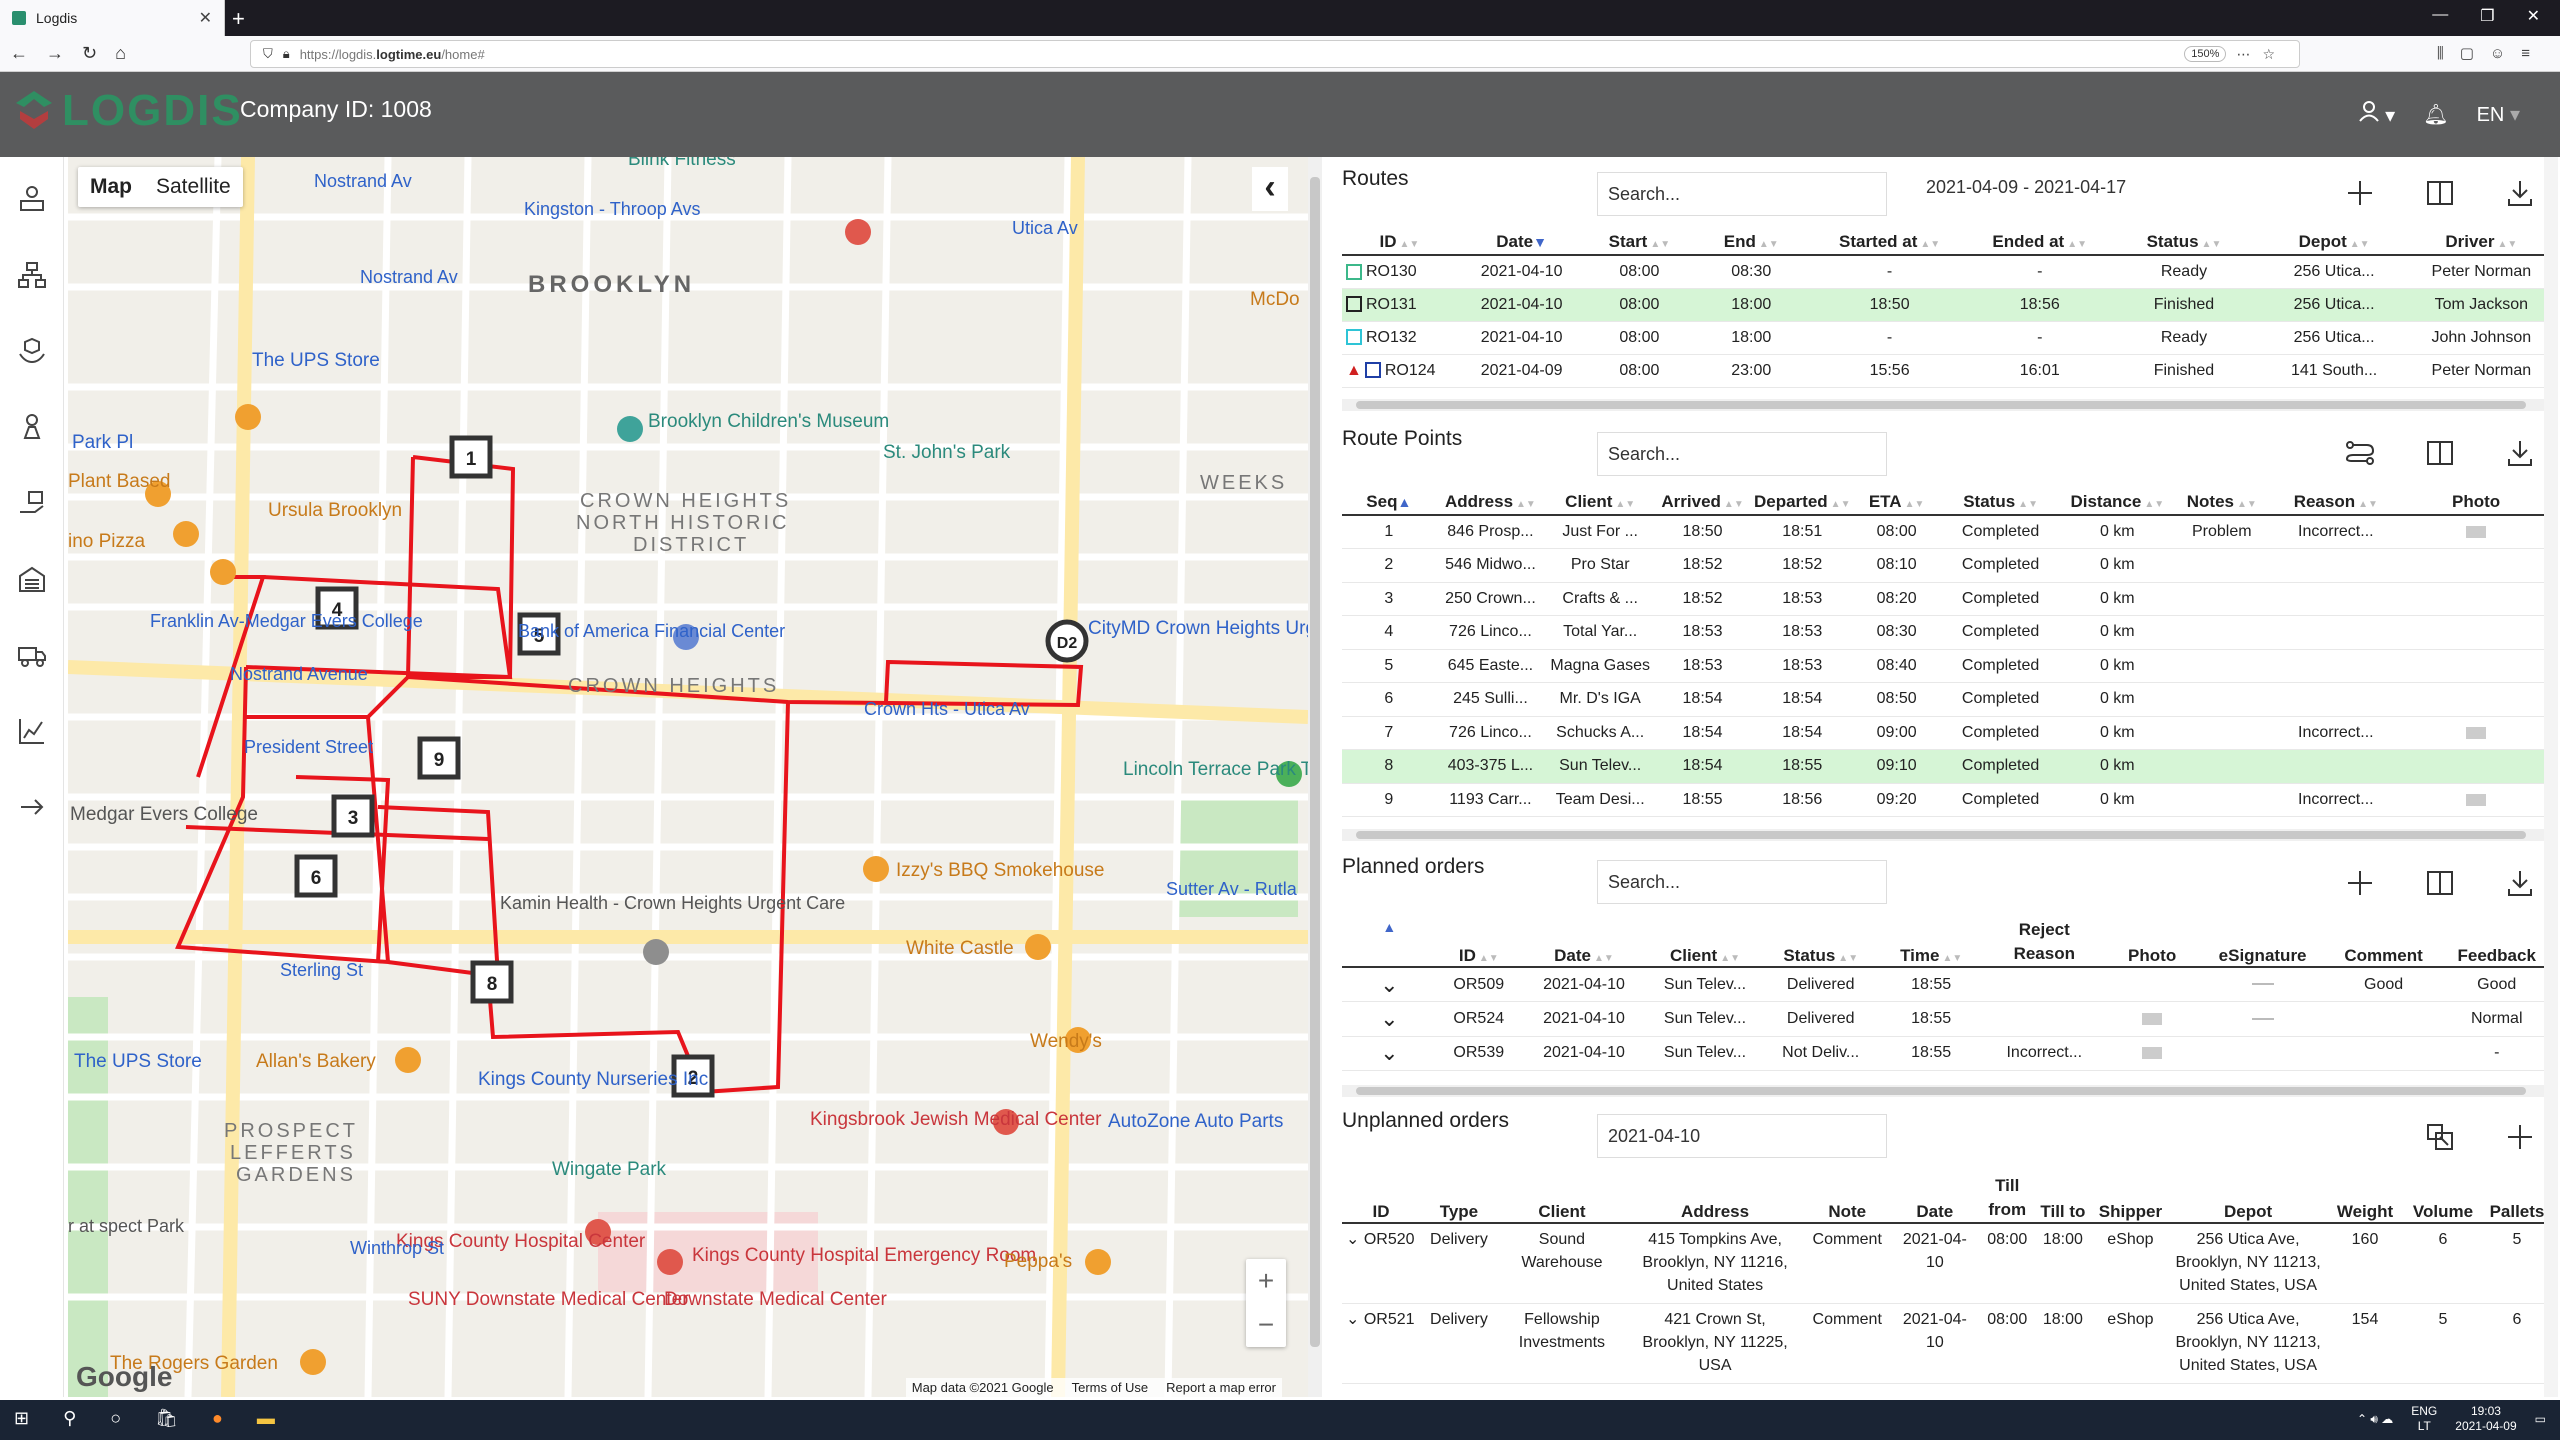 This screenshot has height=1440, width=2560. Describe the element at coordinates (1266, 1324) in the screenshot. I see `zoom-out-button: −` at that location.